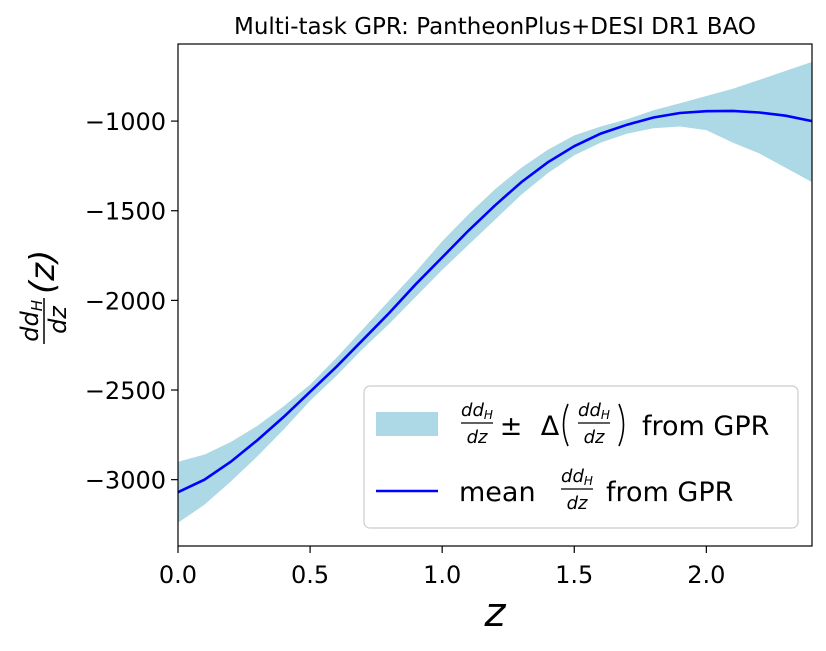  What do you see at coordinates (125, 481) in the screenshot?
I see `y-tick-label: −3000` at bounding box center [125, 481].